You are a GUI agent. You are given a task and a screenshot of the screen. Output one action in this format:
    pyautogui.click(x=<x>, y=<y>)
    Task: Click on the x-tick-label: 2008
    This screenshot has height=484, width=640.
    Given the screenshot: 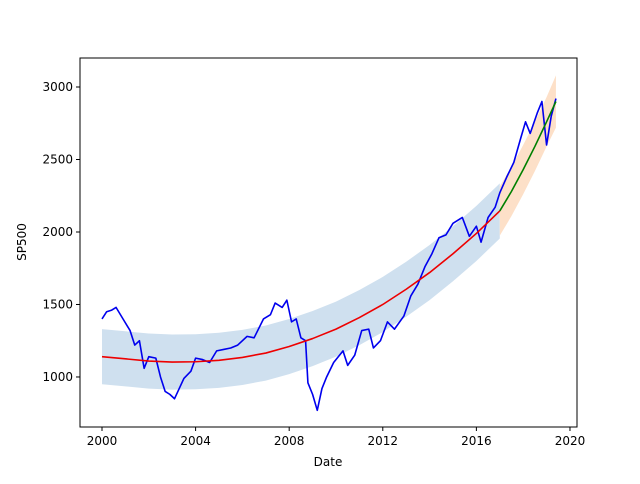 What is the action you would take?
    pyautogui.click(x=289, y=441)
    